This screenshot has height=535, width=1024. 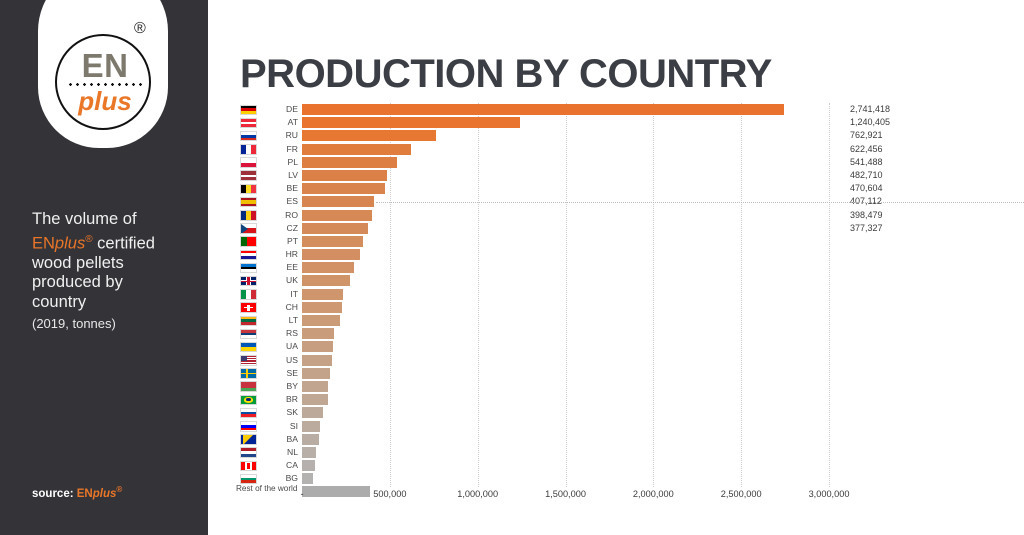 I want to click on flag-icon-ru, so click(x=248, y=136).